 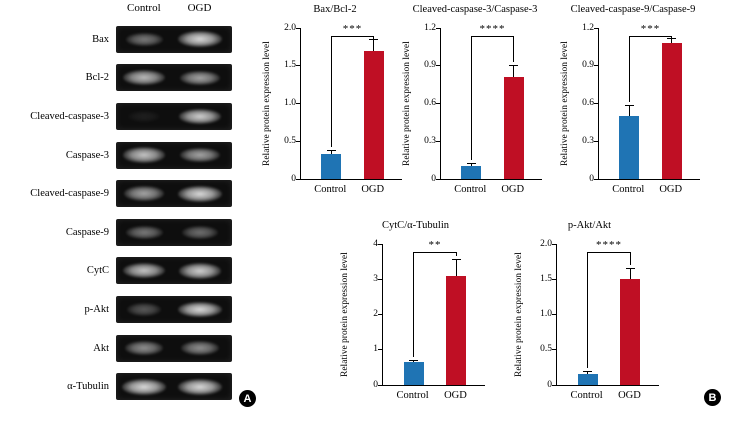 What do you see at coordinates (429, 314) in the screenshot?
I see `plot-area: 0 1 2 3 4 **` at bounding box center [429, 314].